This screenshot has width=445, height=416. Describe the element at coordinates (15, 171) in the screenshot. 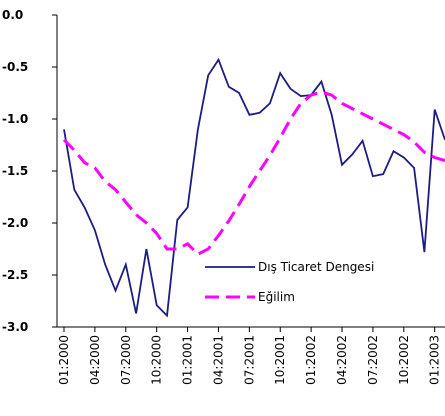

I see `y-tick-label: -1.5` at that location.